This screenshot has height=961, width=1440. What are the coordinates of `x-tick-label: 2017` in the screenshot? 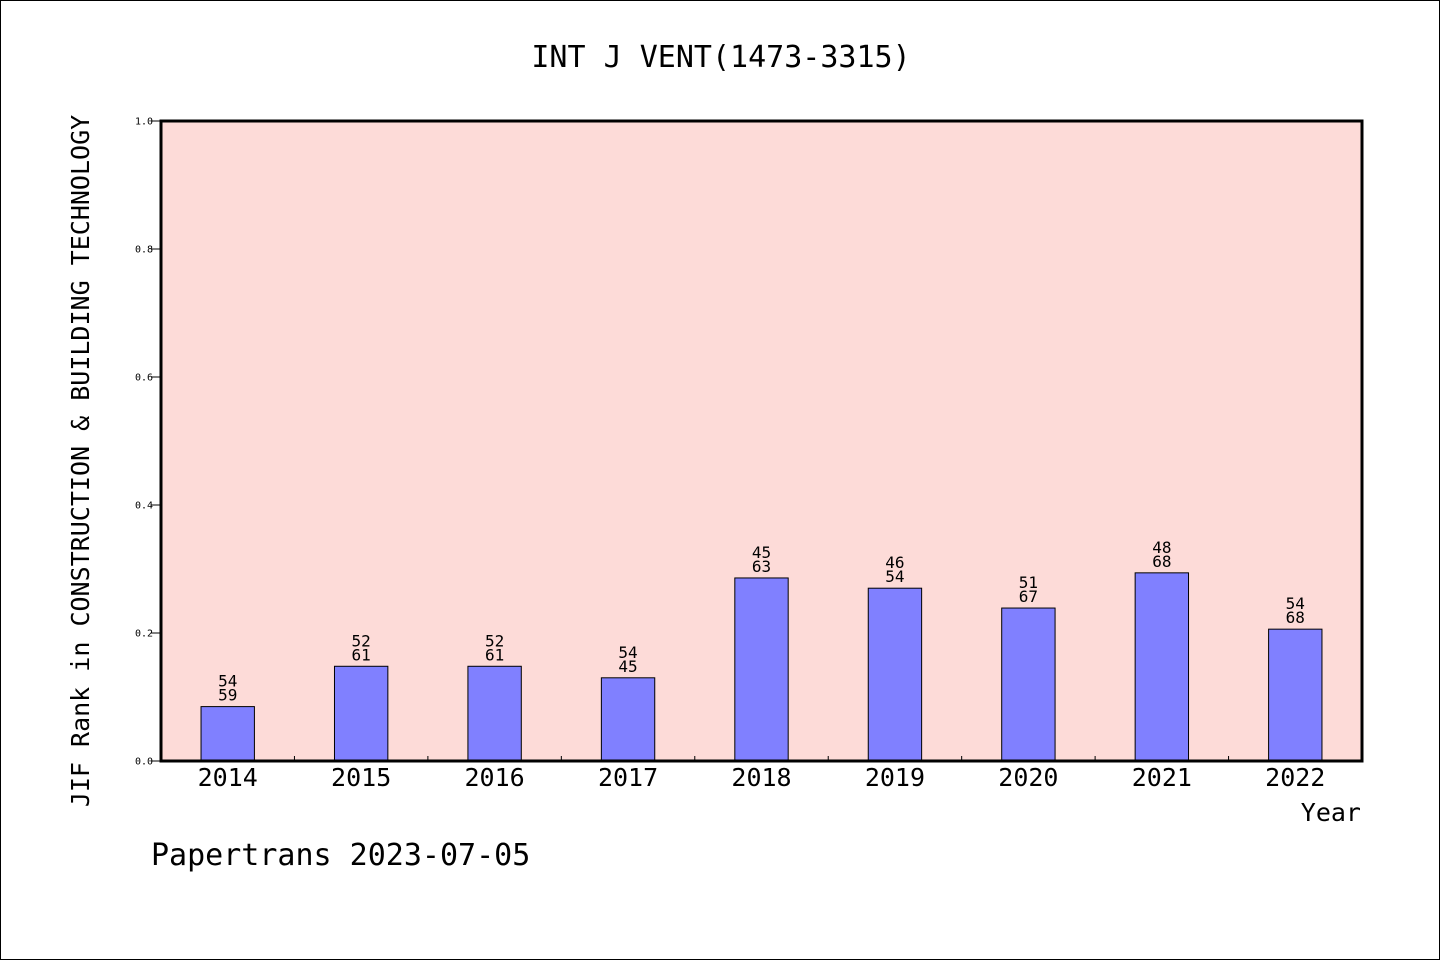 It's located at (628, 777).